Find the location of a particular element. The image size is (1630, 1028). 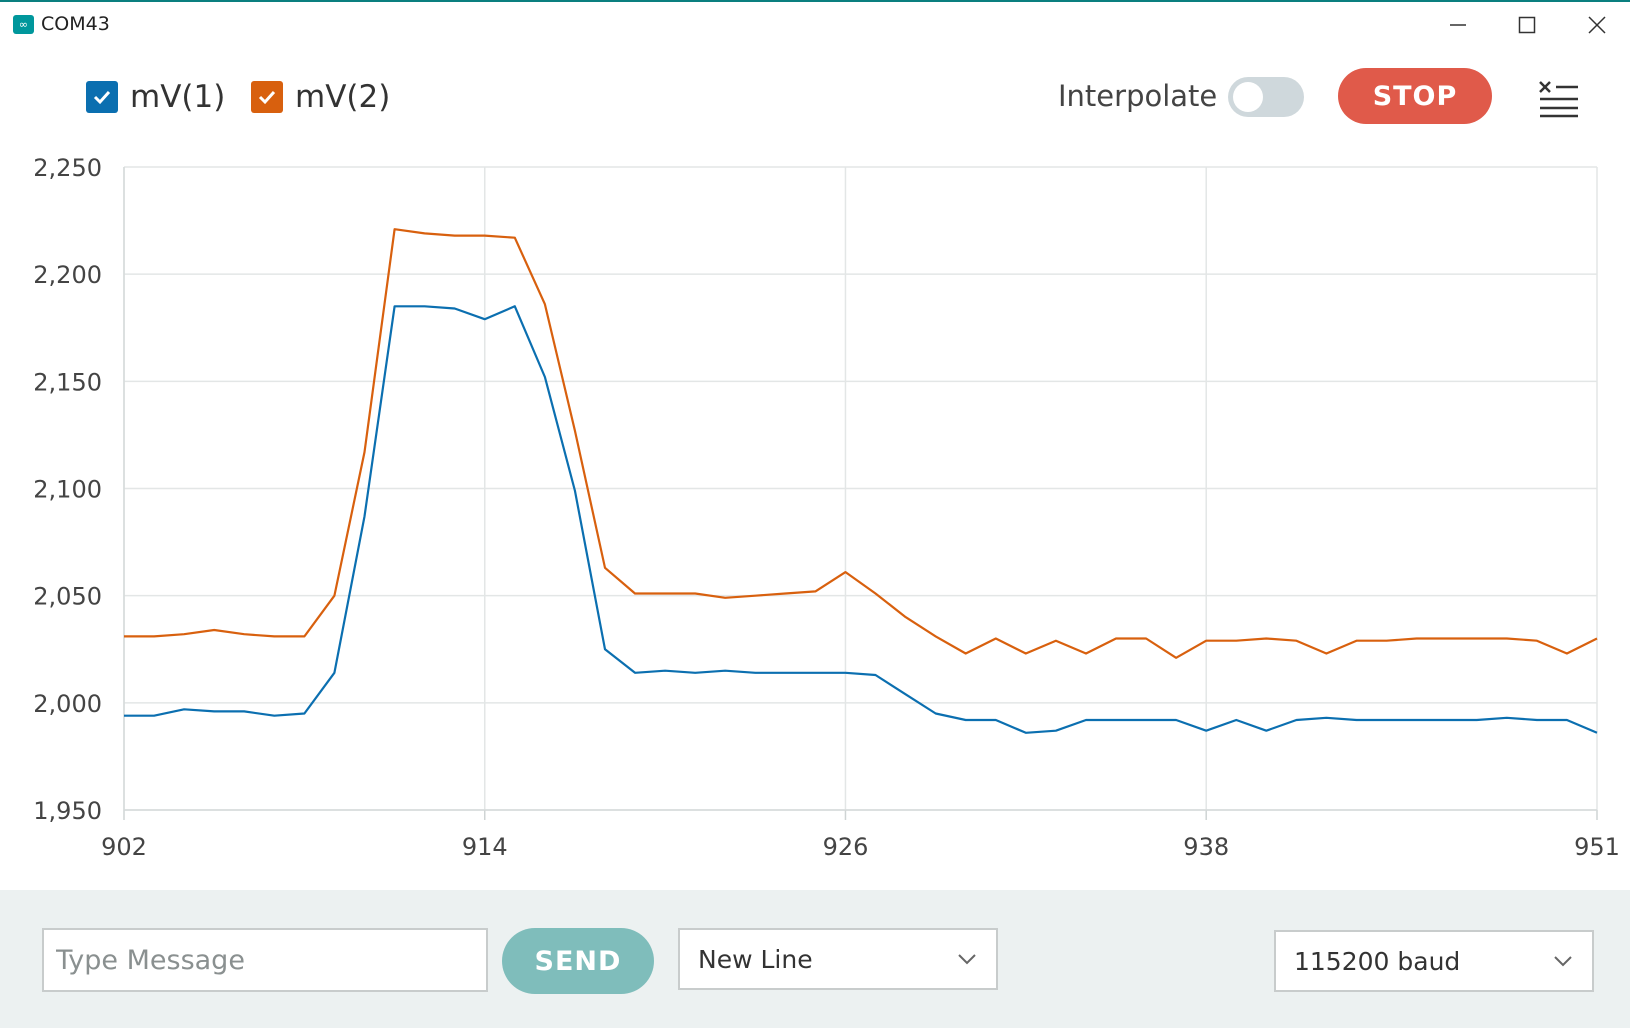

line-ending-select: New Line is located at coordinates (838, 959).